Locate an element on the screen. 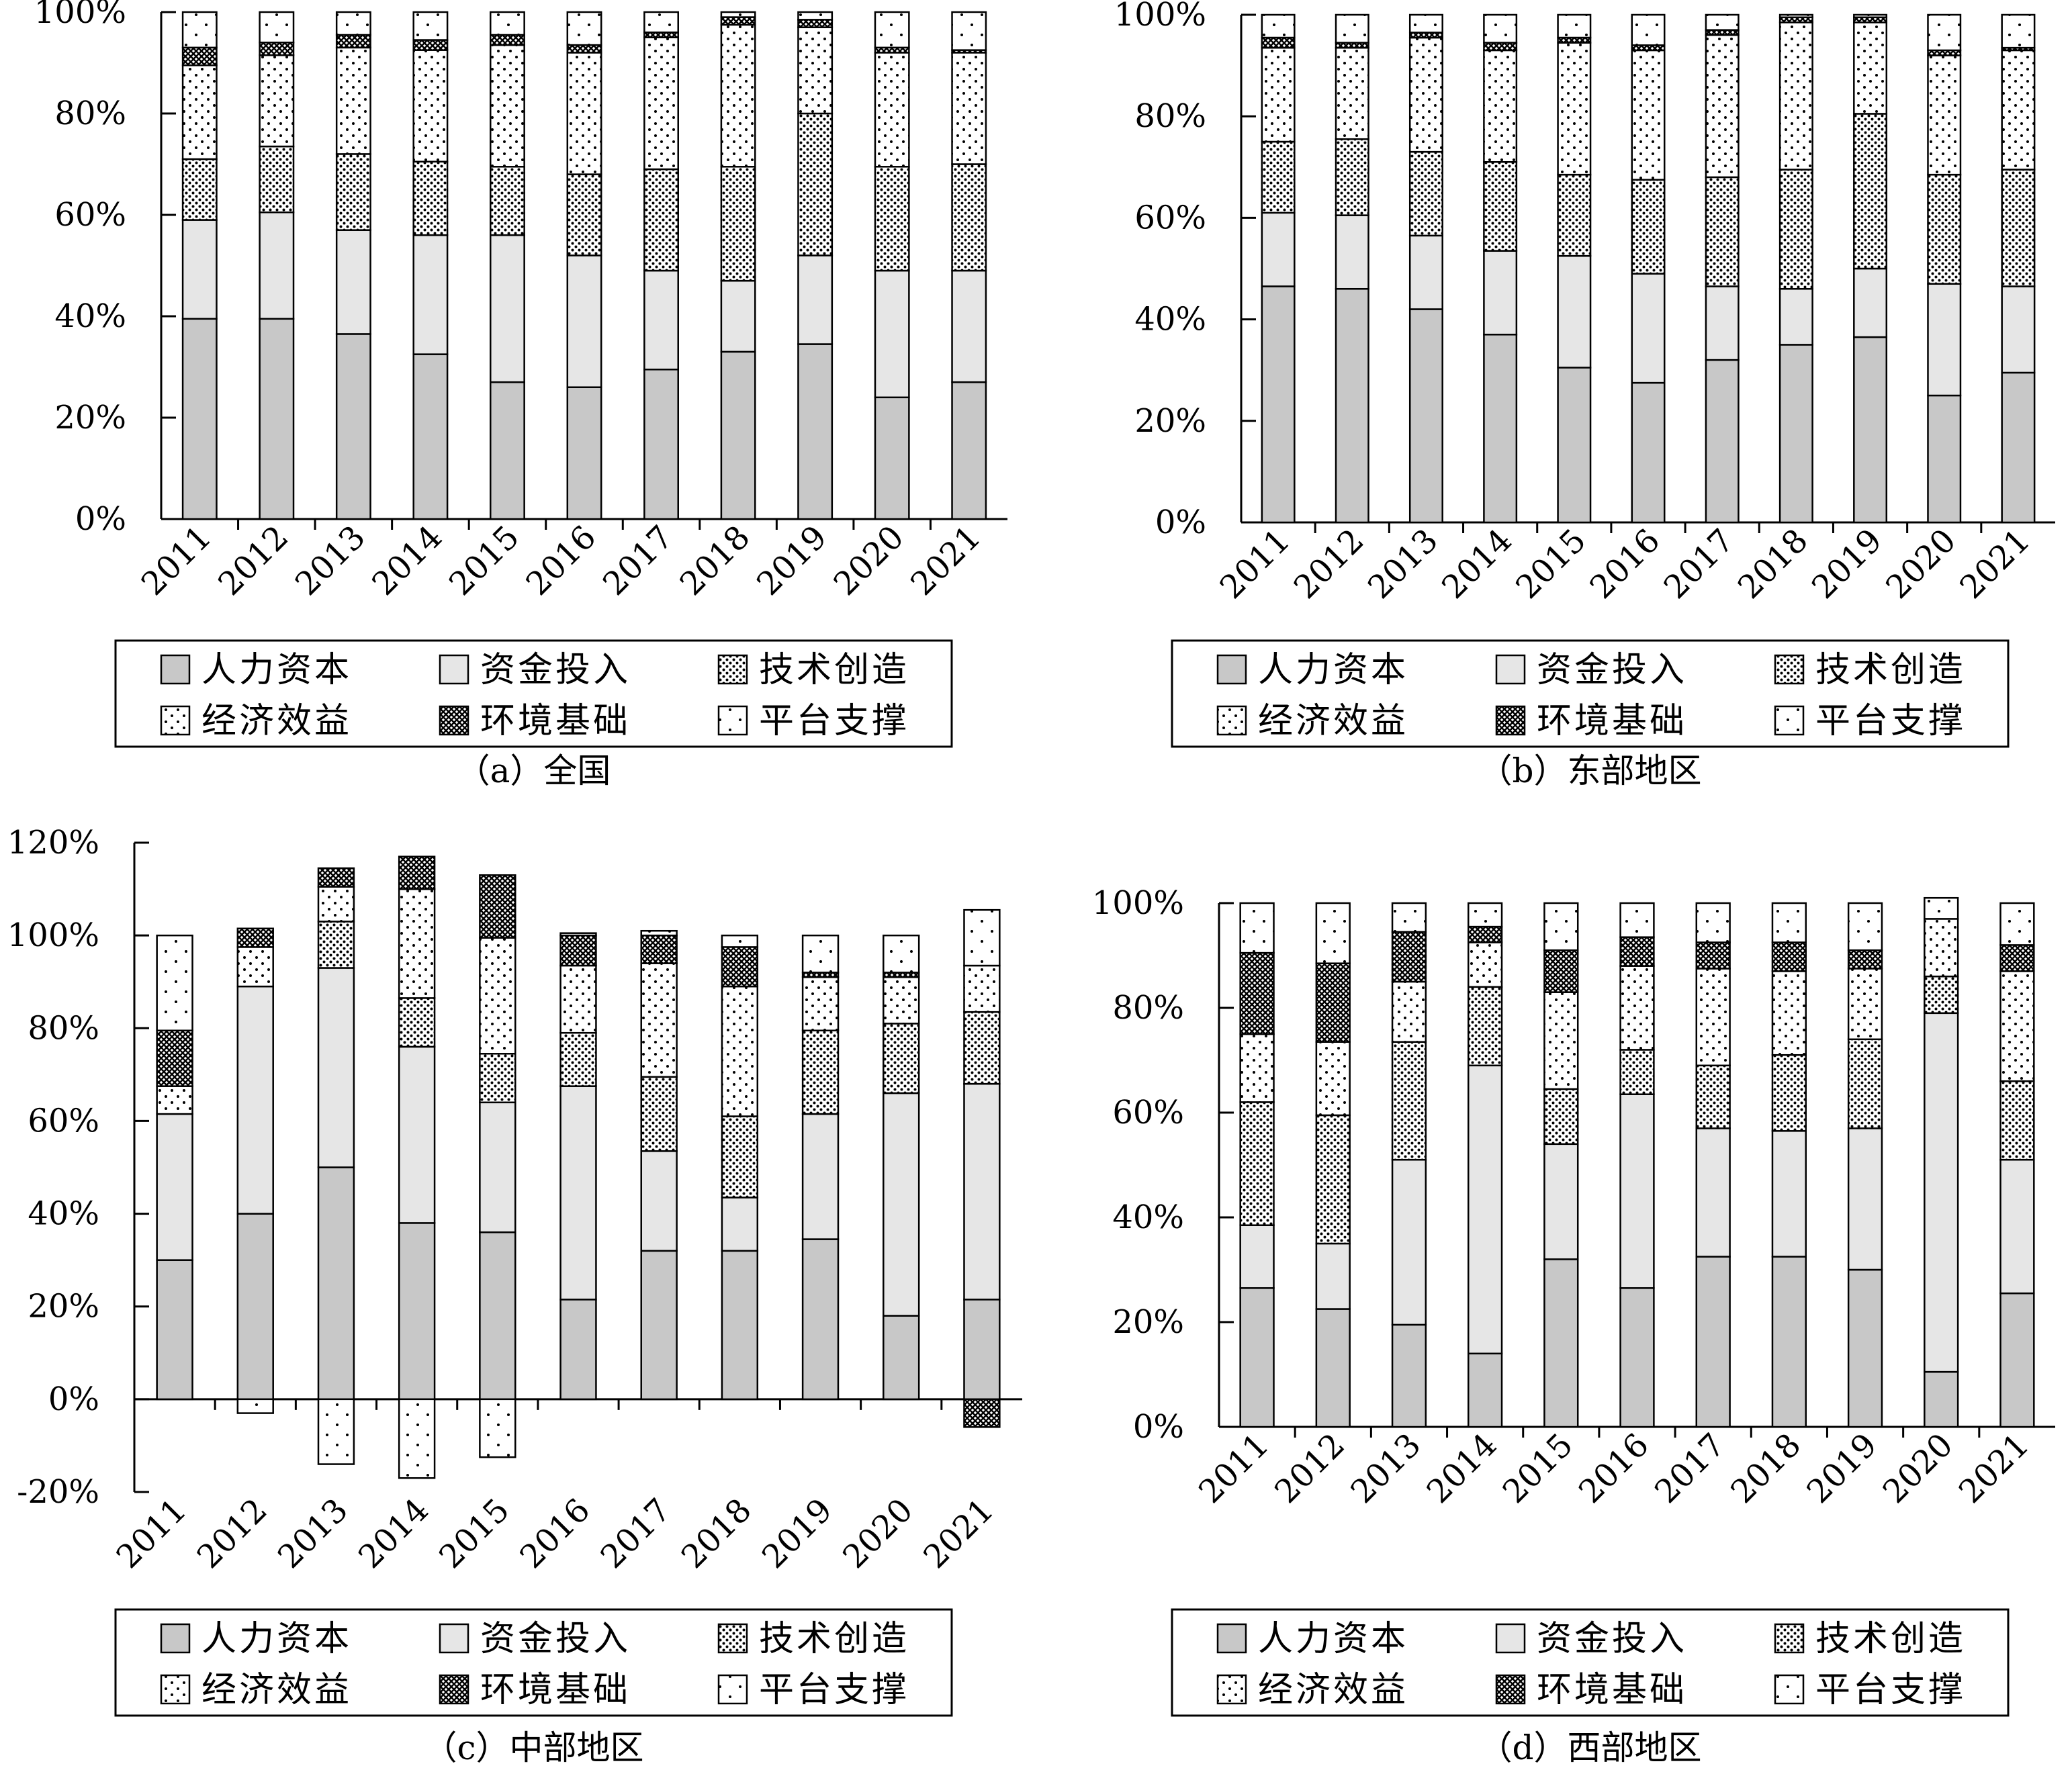  x-tick-label: 2019 is located at coordinates (1842, 1469).